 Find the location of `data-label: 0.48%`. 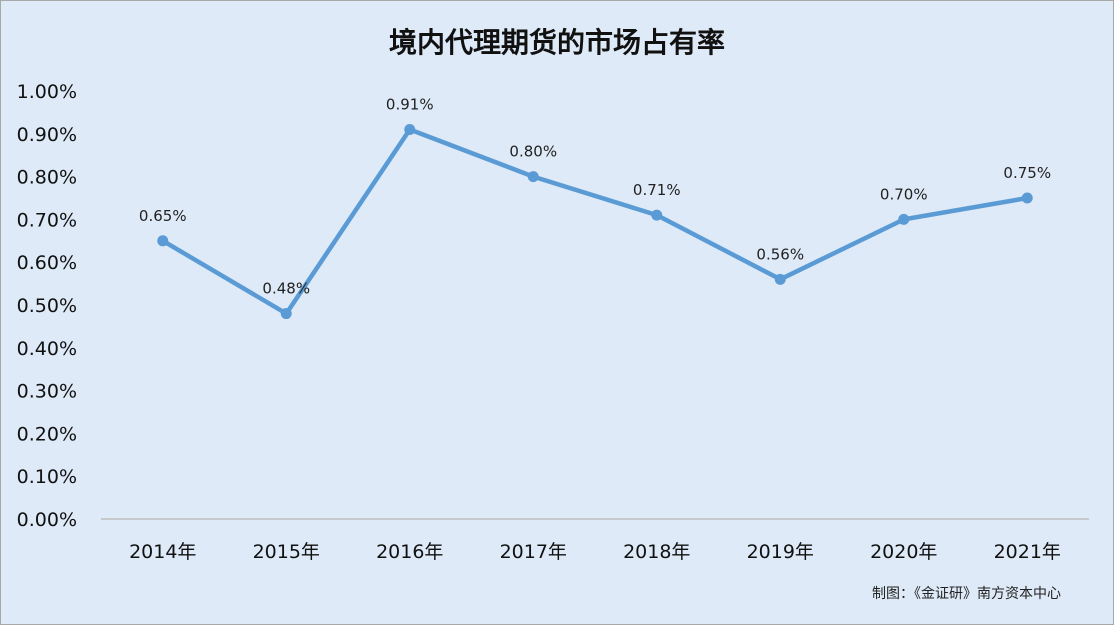

data-label: 0.48% is located at coordinates (286, 289).